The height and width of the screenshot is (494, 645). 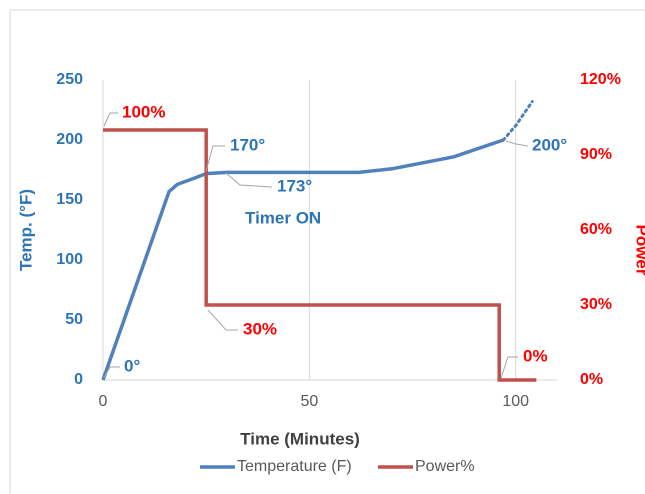 I want to click on annotation: 173°, so click(x=294, y=185).